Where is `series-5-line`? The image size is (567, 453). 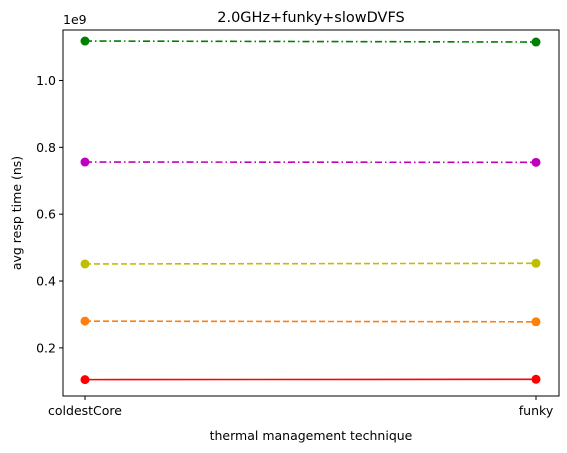 series-5-line is located at coordinates (310, 41).